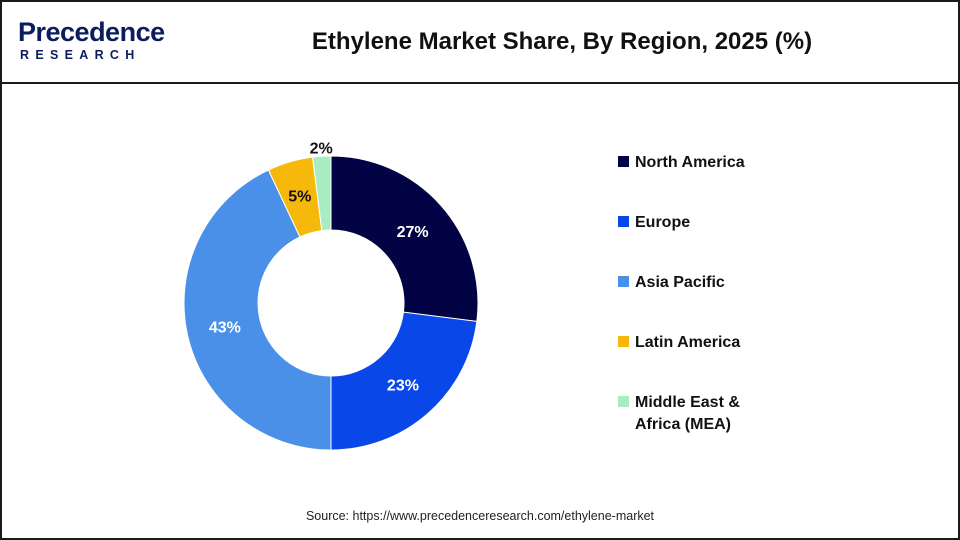 Image resolution: width=960 pixels, height=540 pixels. Describe the element at coordinates (768, 283) in the screenshot. I see `legend-item-asia-pacific: Asia Pacific` at that location.